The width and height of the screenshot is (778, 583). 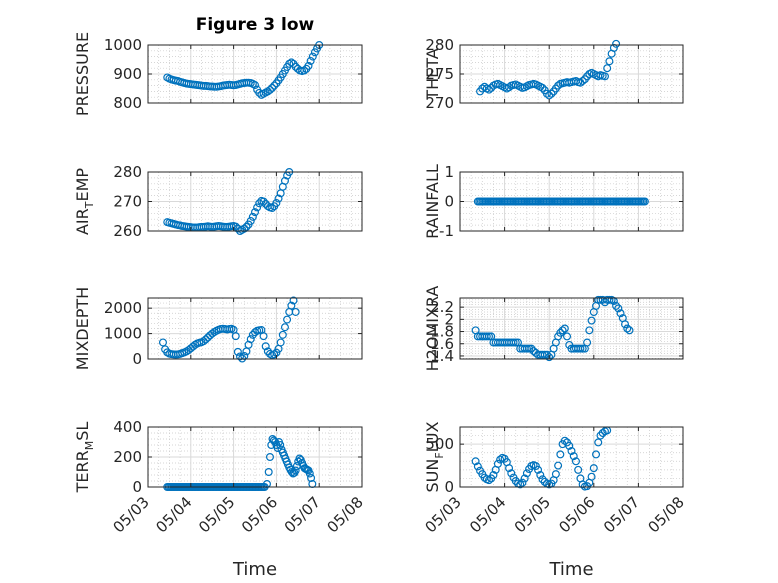 I want to click on y-axis-label: PRESSURE, so click(x=82, y=74).